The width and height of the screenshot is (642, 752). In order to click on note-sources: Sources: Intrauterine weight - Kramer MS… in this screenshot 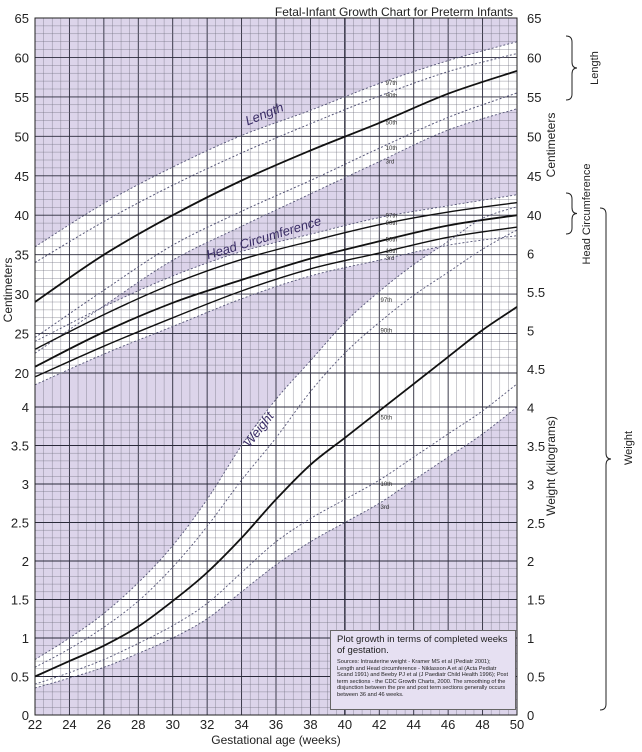, I will do `click(423, 678)`.